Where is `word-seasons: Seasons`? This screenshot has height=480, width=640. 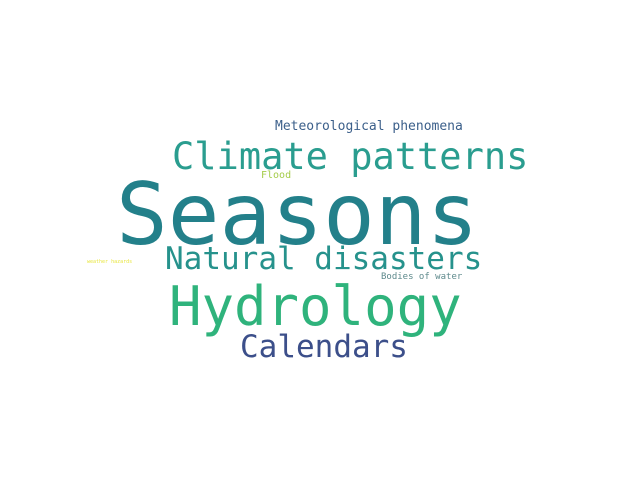
word-seasons: Seasons is located at coordinates (297, 215).